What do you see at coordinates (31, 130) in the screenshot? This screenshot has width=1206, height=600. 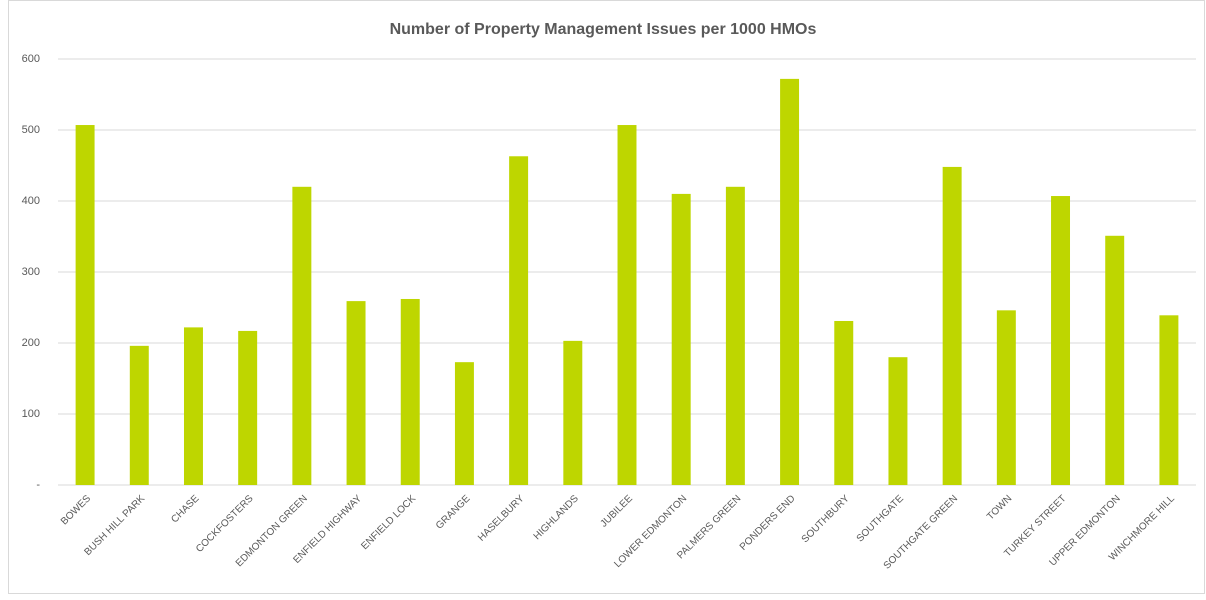 I see `y-tick-label: 500` at bounding box center [31, 130].